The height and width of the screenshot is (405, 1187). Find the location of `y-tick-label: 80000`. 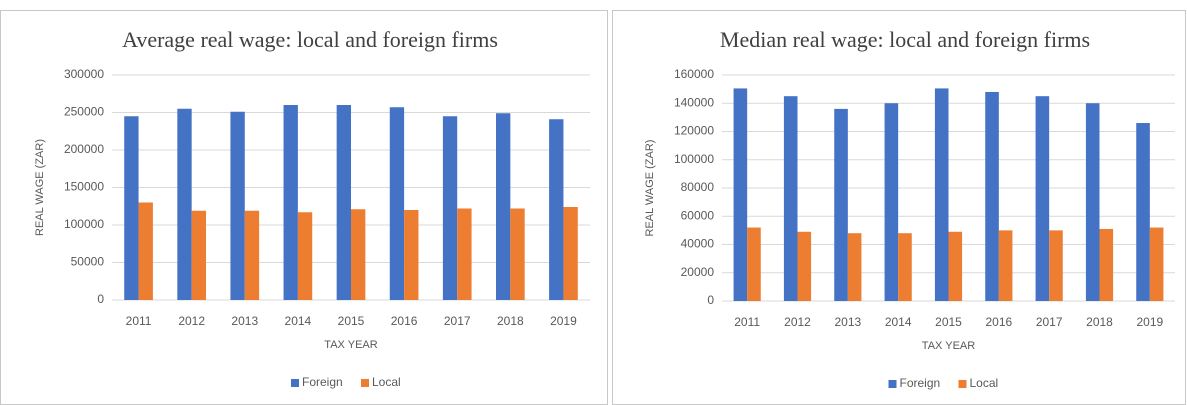

y-tick-label: 80000 is located at coordinates (698, 187).